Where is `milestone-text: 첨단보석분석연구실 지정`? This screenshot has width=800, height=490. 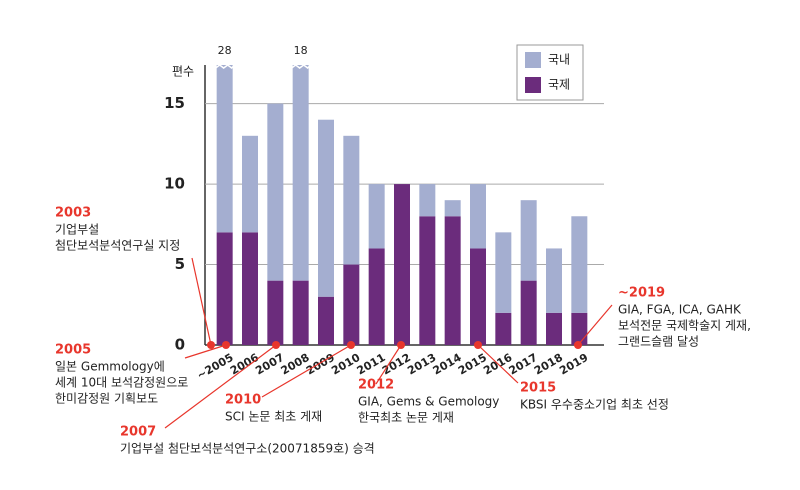 milestone-text: 첨단보석분석연구실 지정 is located at coordinates (117, 246).